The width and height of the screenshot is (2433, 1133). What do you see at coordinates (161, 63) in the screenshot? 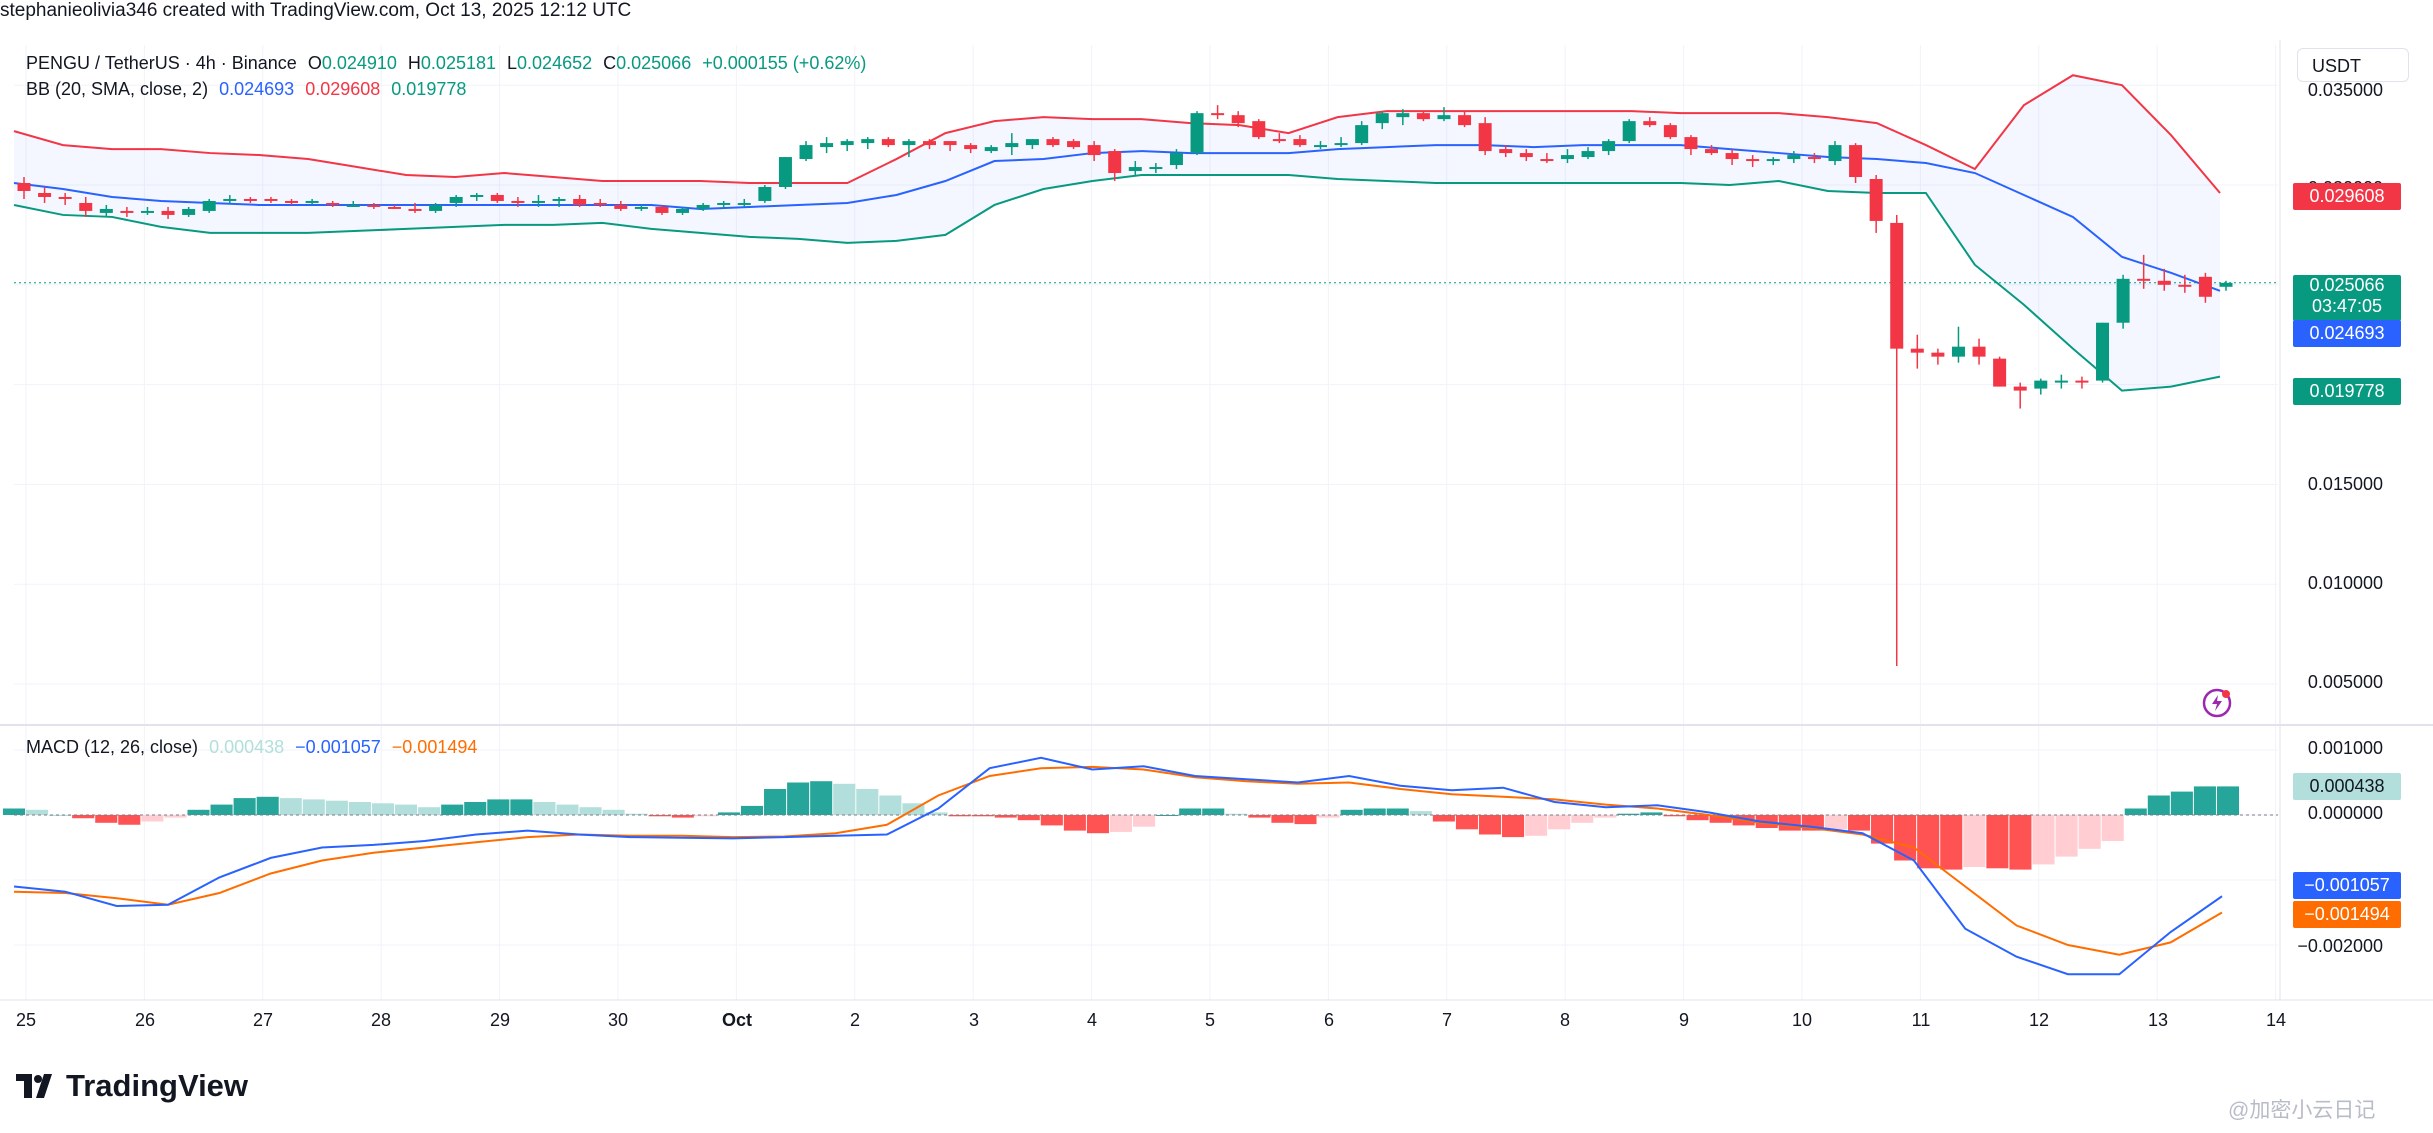
I see `symbol-name: PENGU / TetherUS · 4h · Binance` at bounding box center [161, 63].